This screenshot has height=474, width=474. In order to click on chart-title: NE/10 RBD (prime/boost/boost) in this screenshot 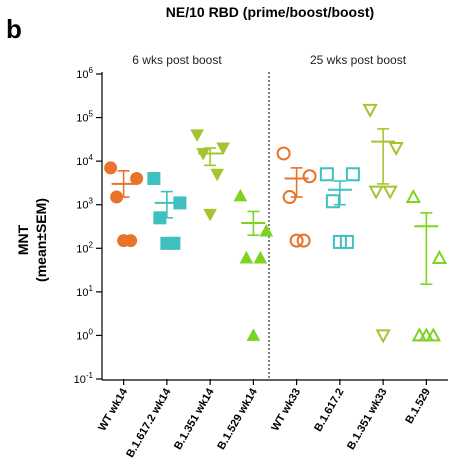, I will do `click(270, 12)`.